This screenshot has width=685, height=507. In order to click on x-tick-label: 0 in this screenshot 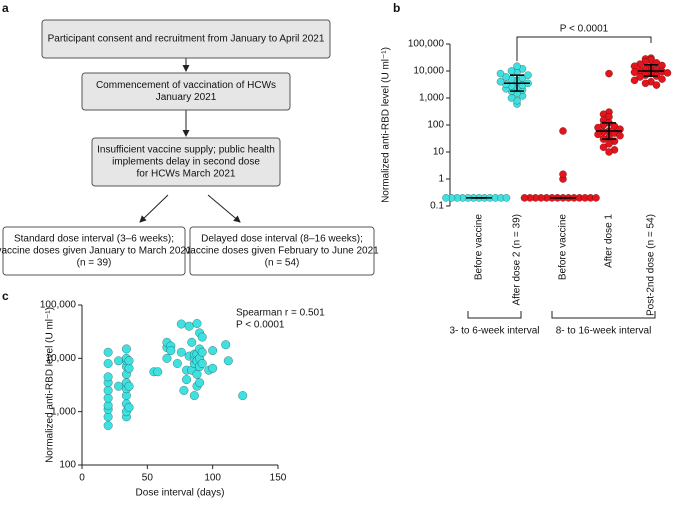, I will do `click(82, 478)`.